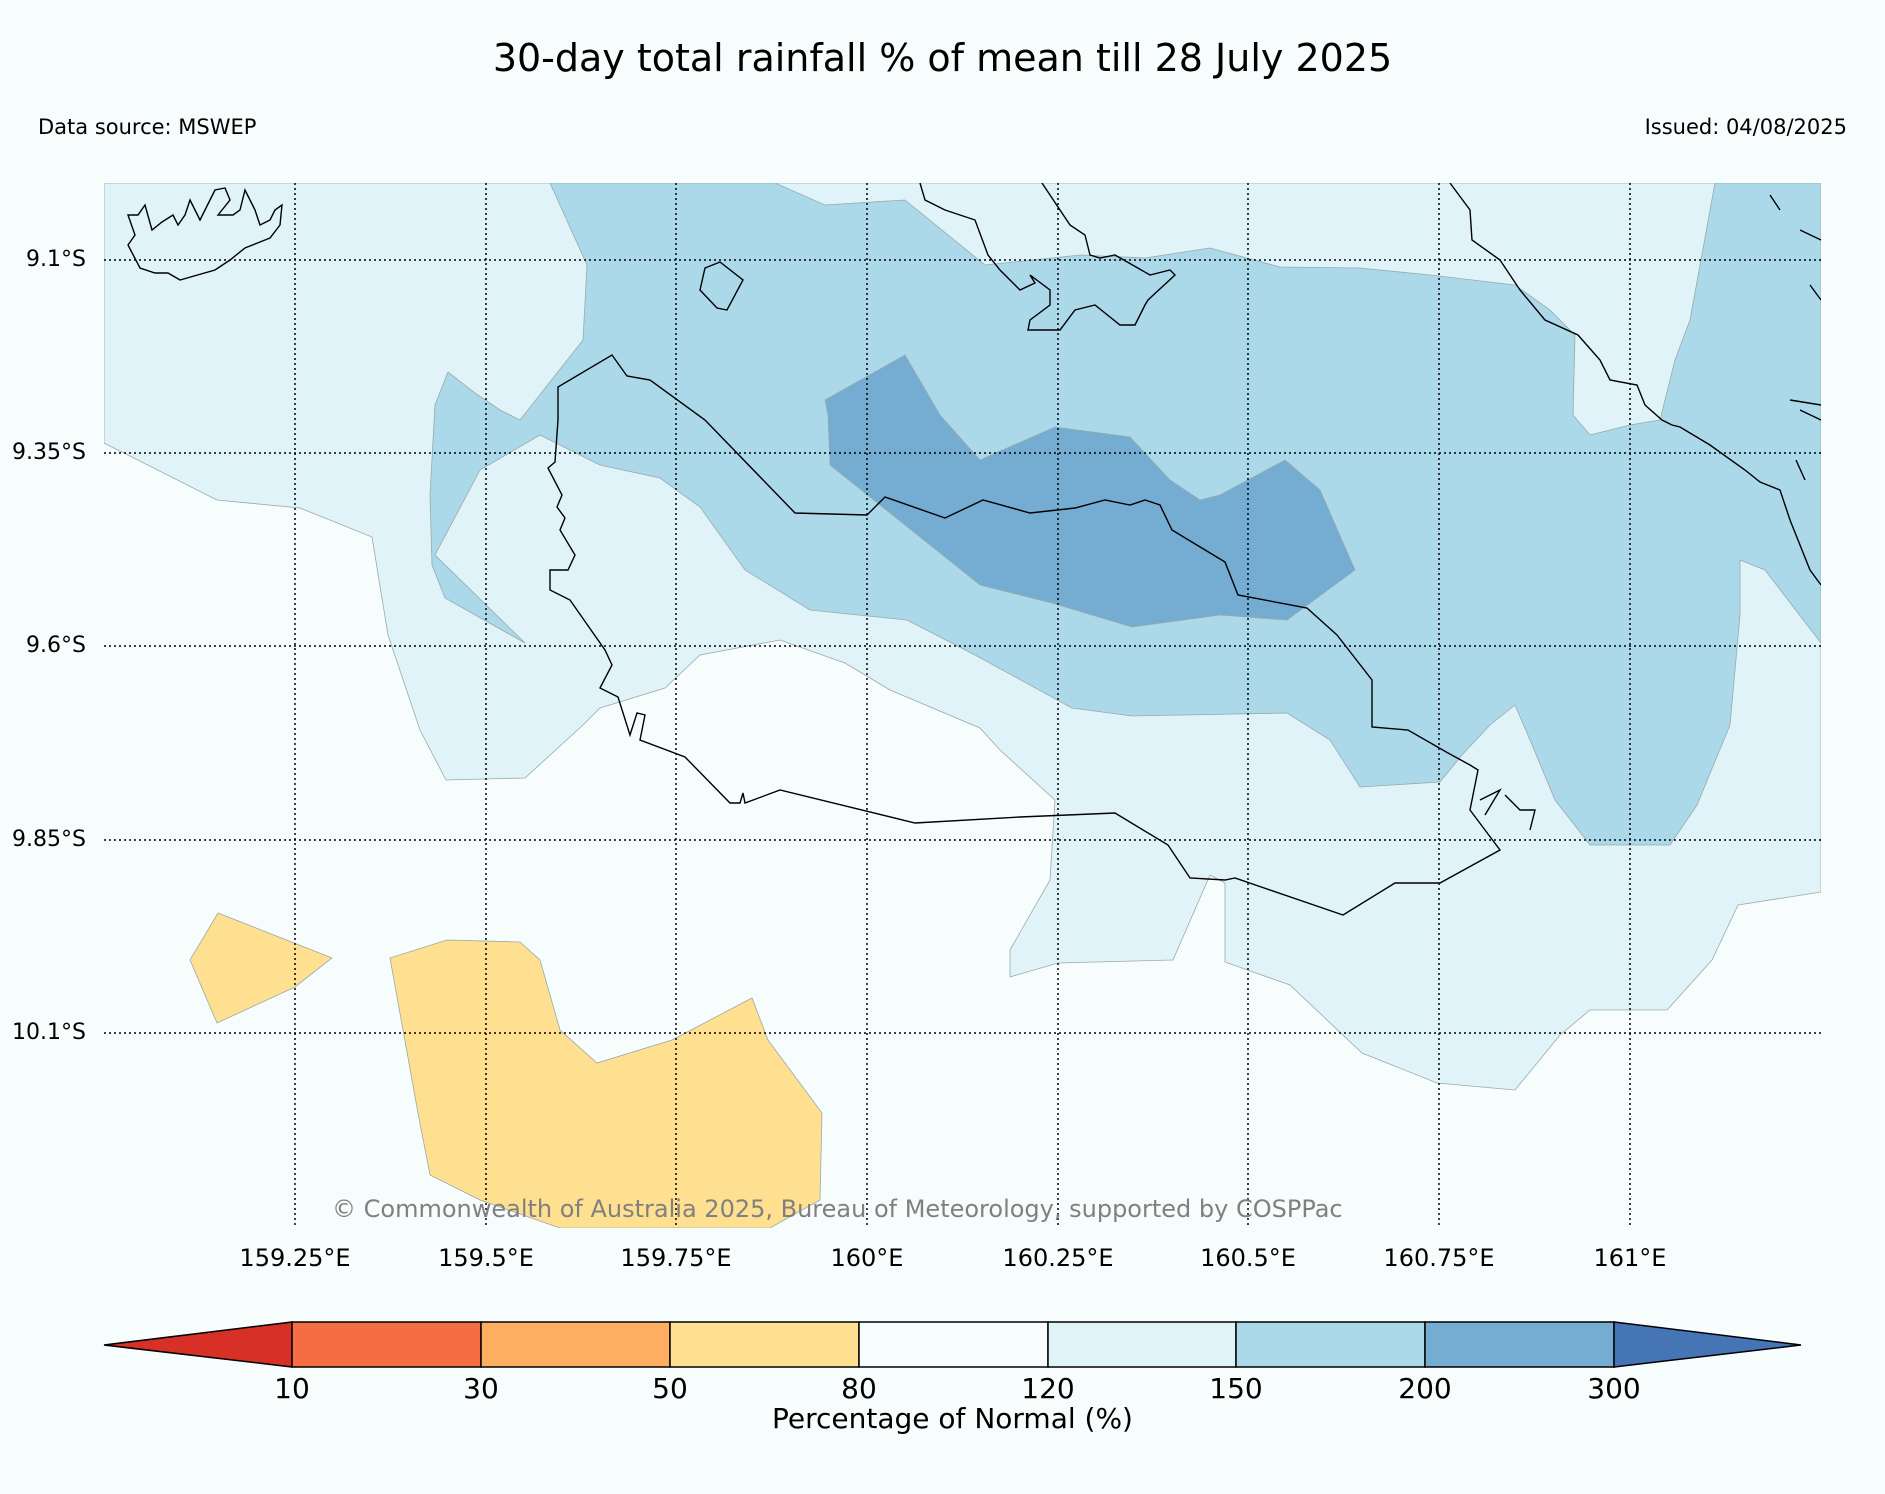 This screenshot has height=1494, width=1885. Describe the element at coordinates (49, 1032) in the screenshot. I see `lat-label-10-1: 10.1°S` at that location.